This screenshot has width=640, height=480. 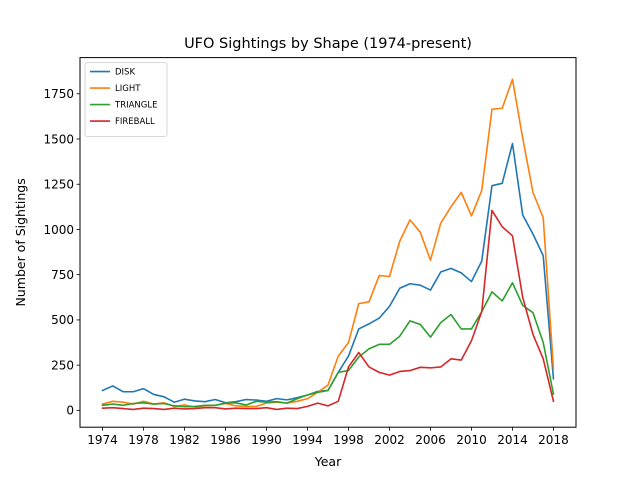 I want to click on y-tick-label: 1000, so click(x=58, y=230).